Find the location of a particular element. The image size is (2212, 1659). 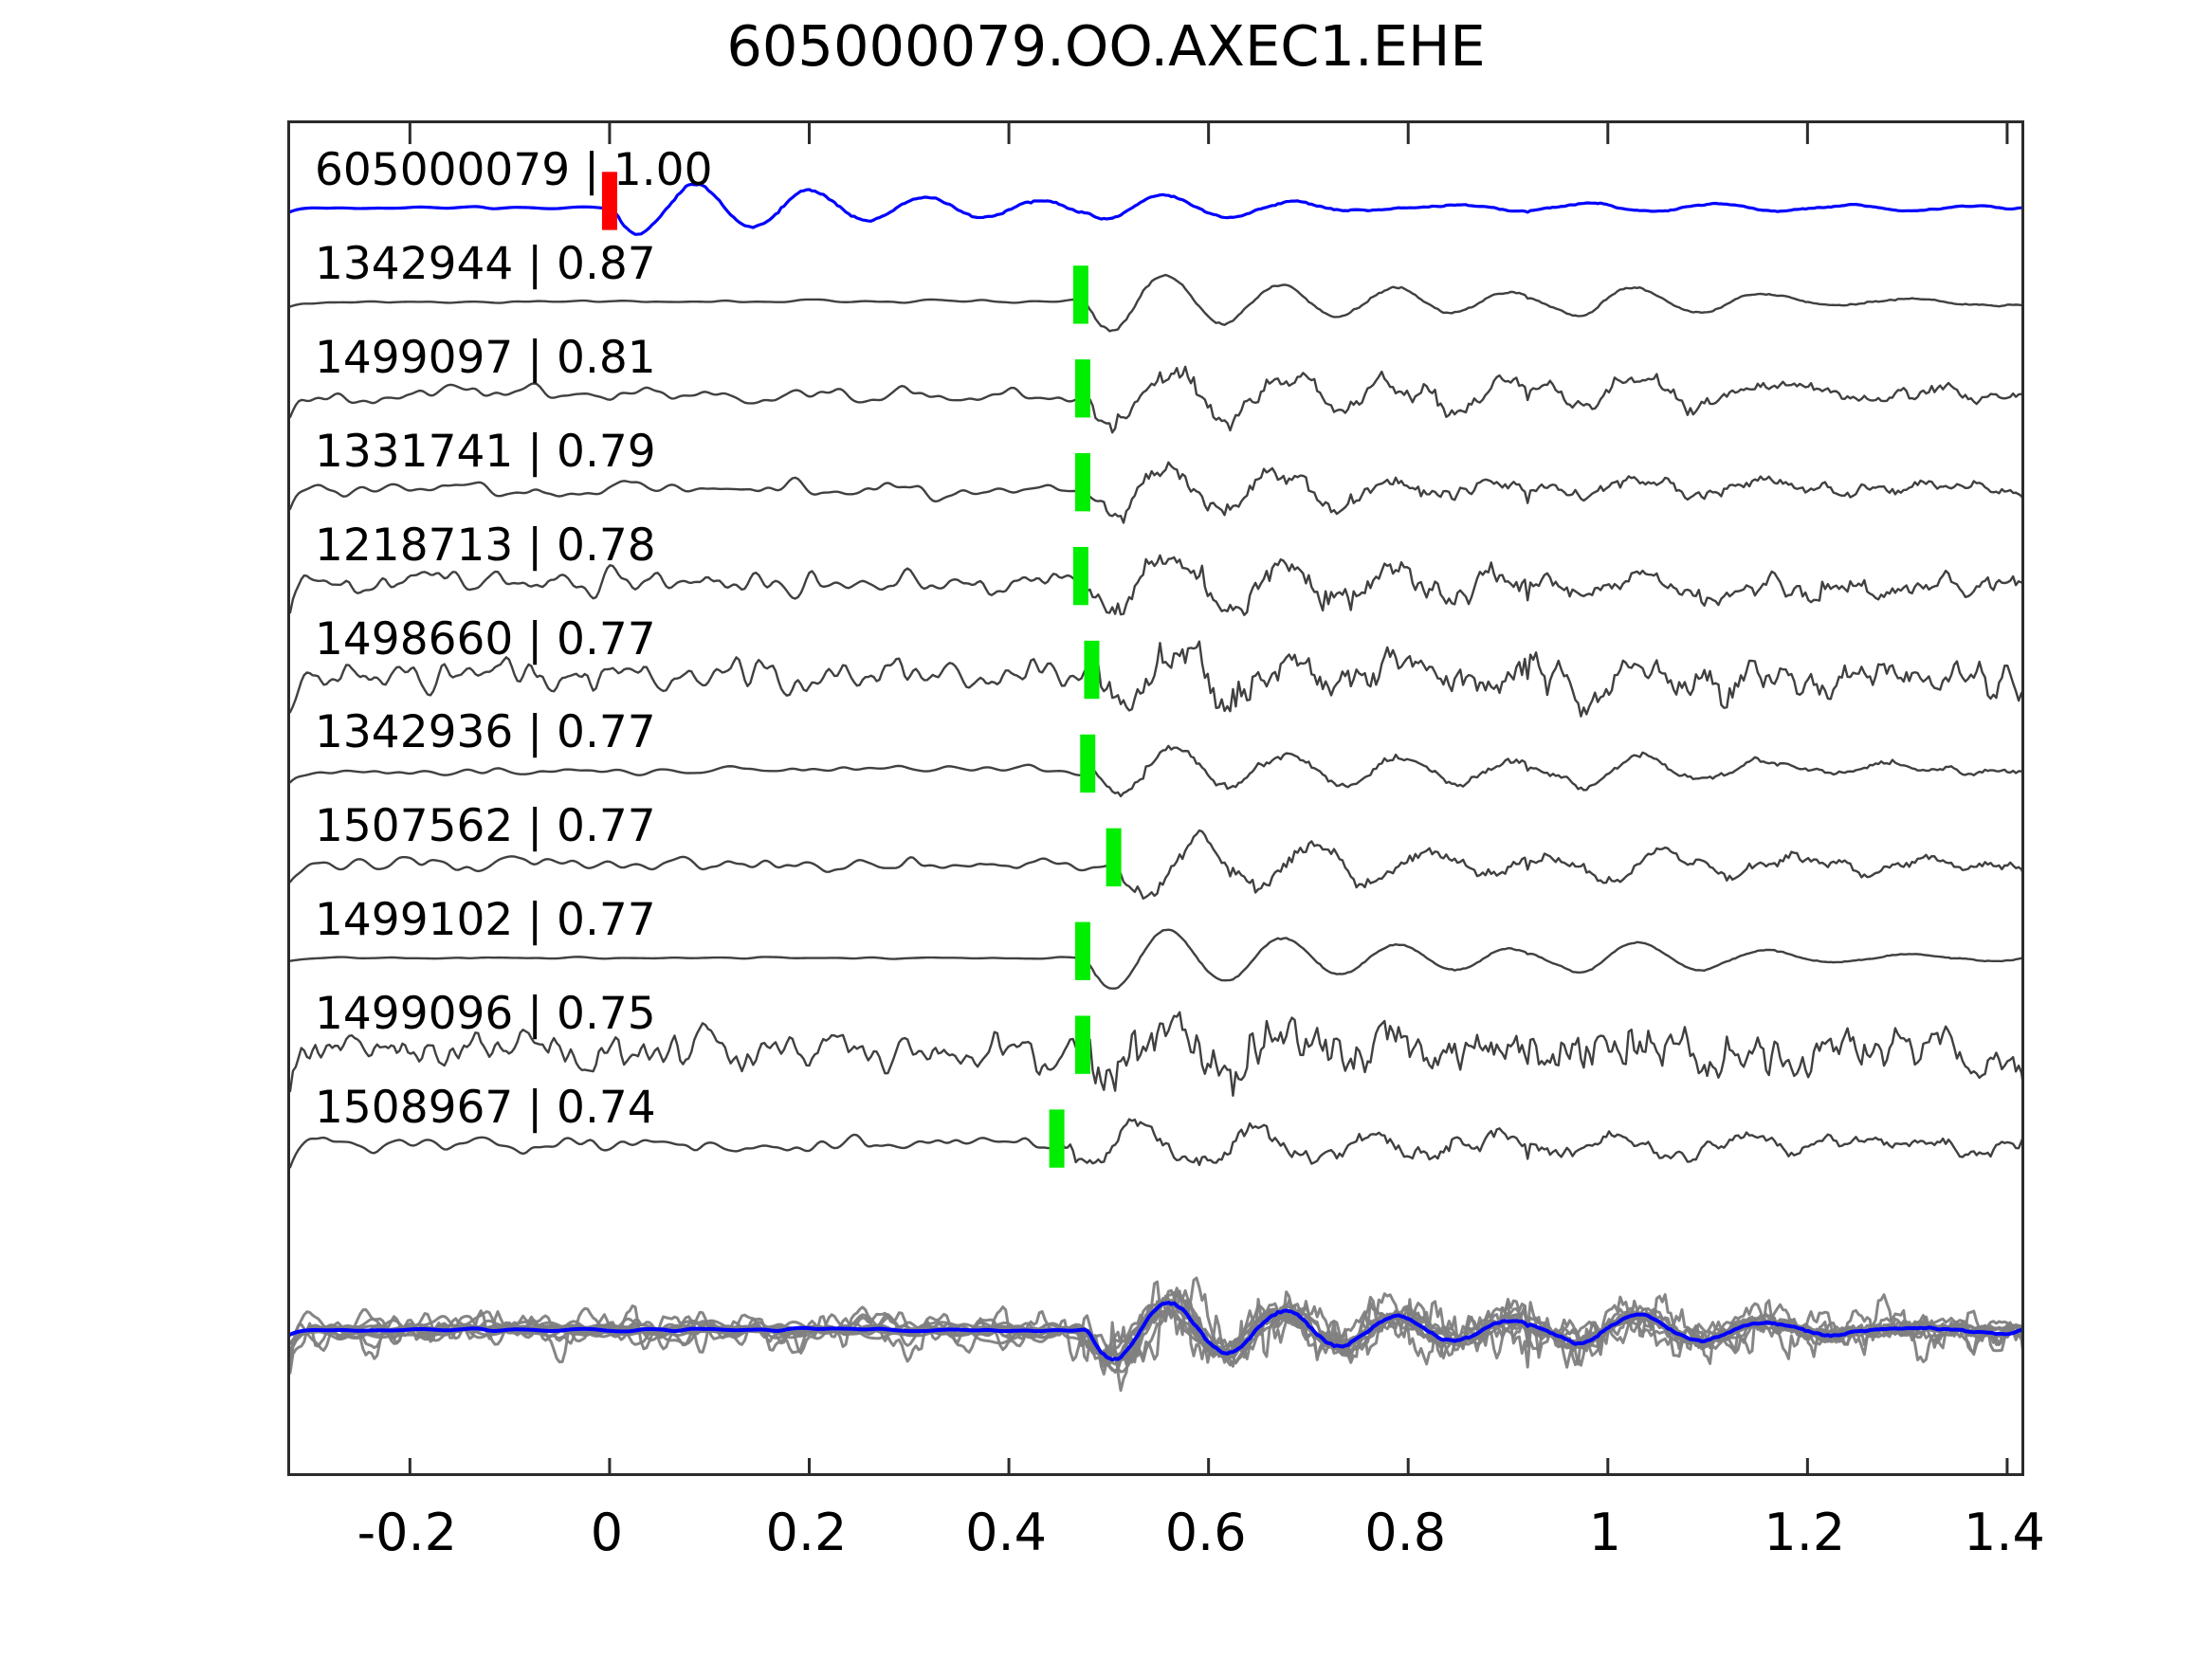

x-axis-tick-label: 0.6 is located at coordinates (1205, 1532).